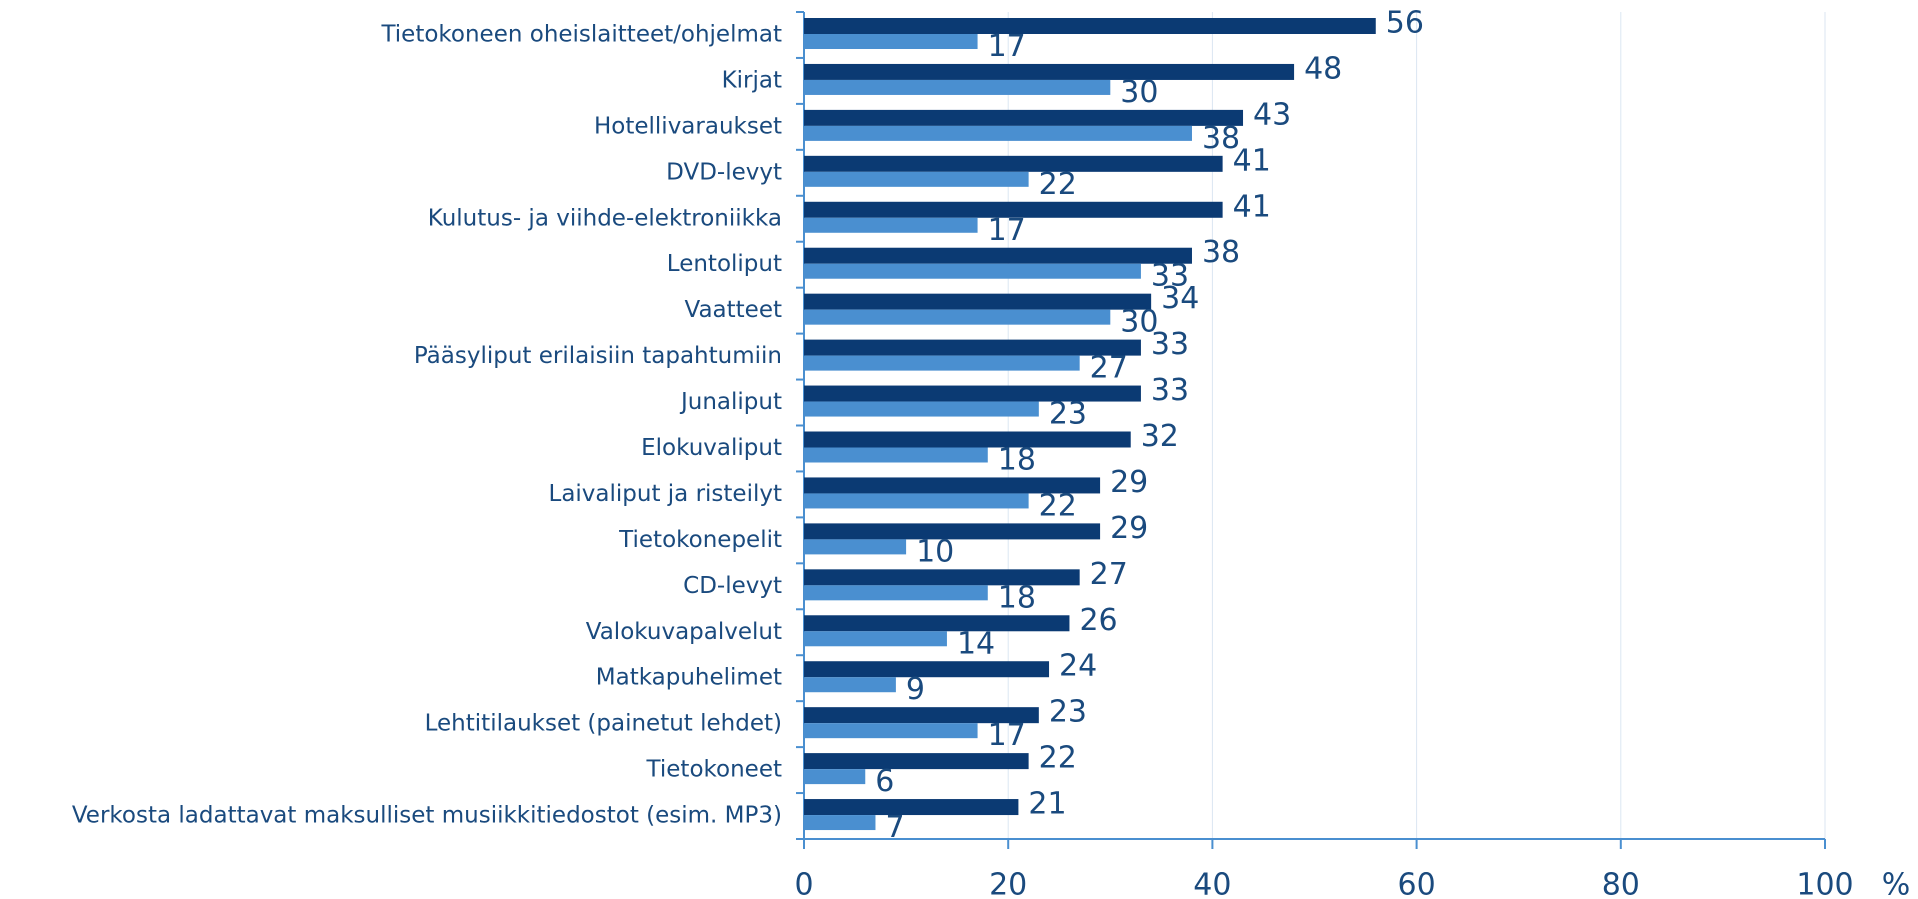  Describe the element at coordinates (724, 172) in the screenshot. I see `y-tick-label: DVD-levyt` at that location.